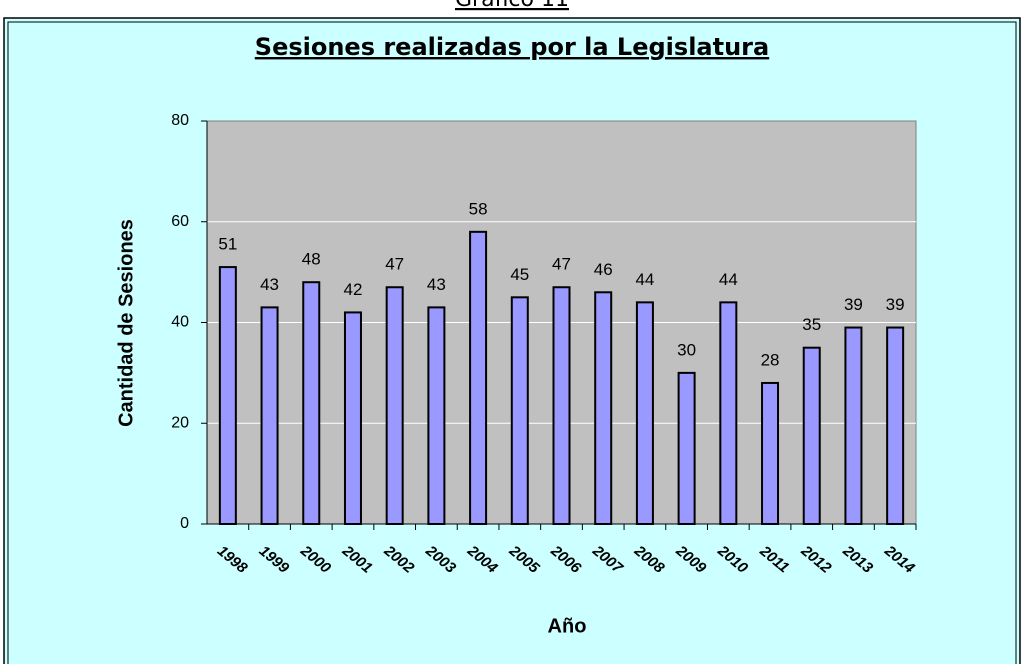 This screenshot has height=664, width=1024. I want to click on page-heading: Gráfico 11, so click(512, 6).